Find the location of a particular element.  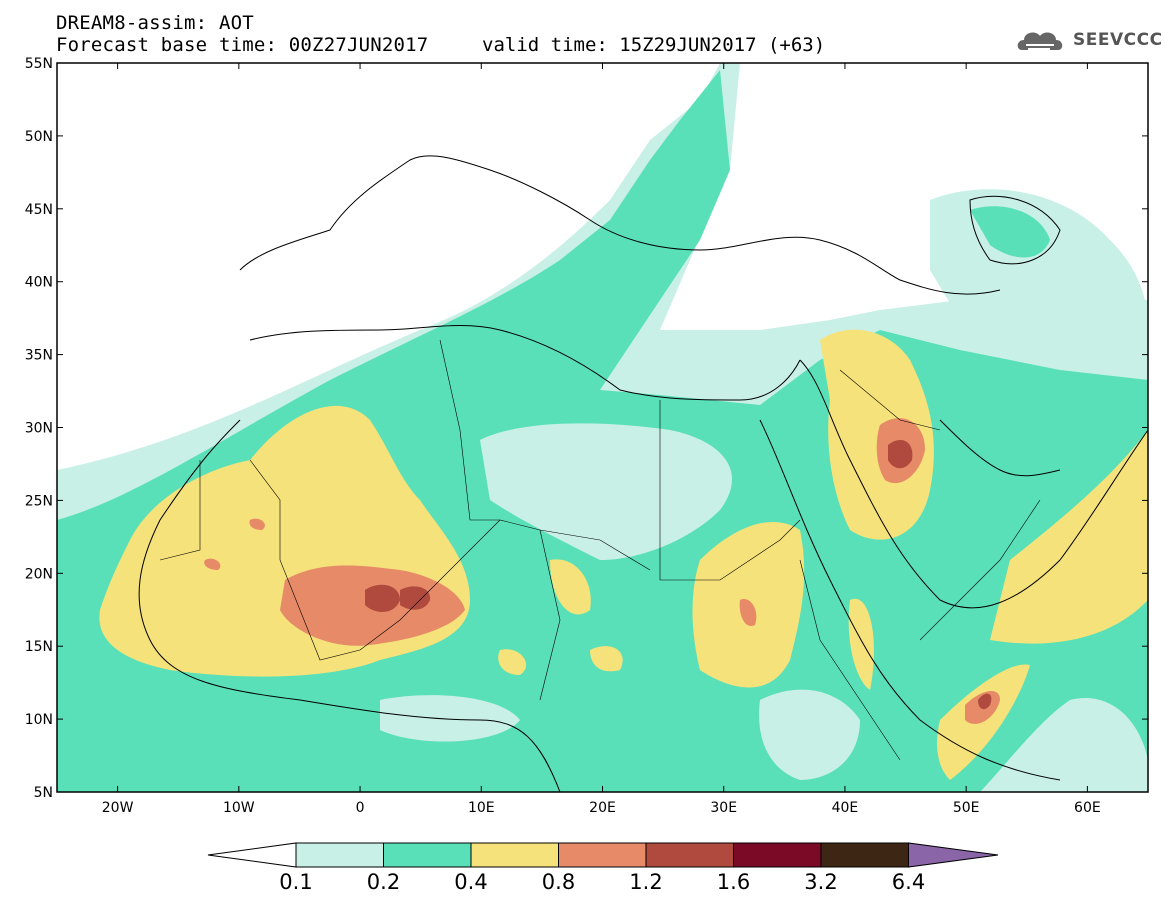

colorbar-label: 0.8 is located at coordinates (558, 882).